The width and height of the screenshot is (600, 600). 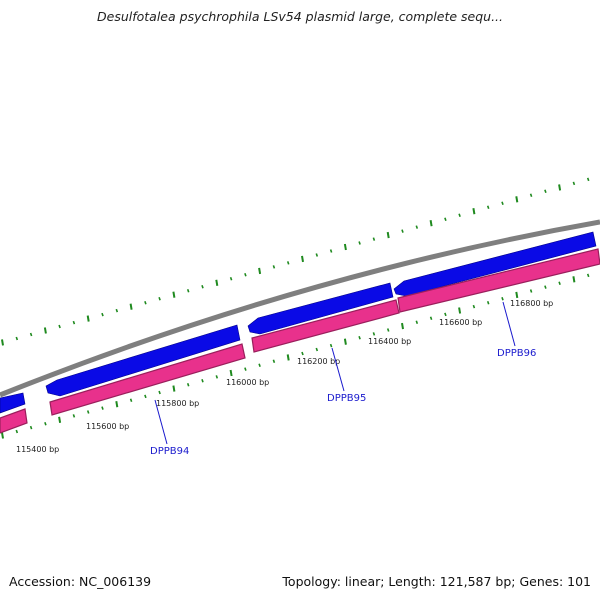 What do you see at coordinates (247, 382) in the screenshot?
I see `tick-label: 116000 bp` at bounding box center [247, 382].